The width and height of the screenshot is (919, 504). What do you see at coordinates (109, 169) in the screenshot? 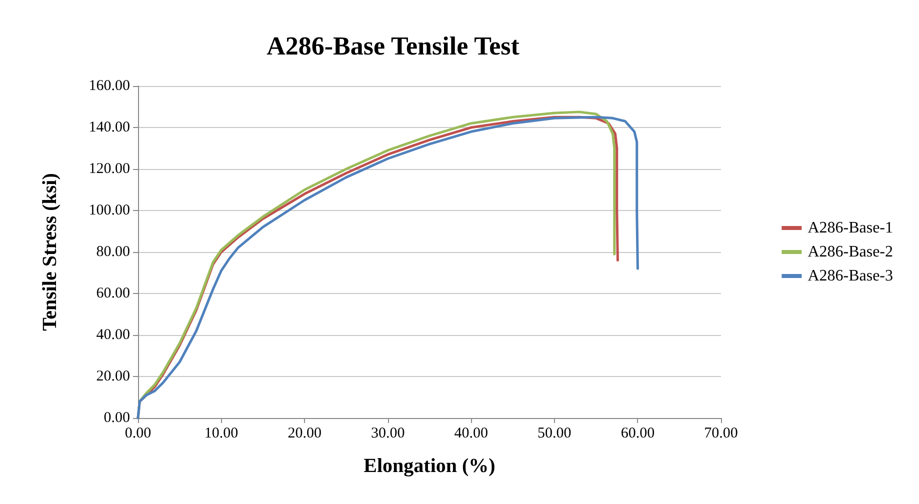
I see `y-tick-label: 120.00` at bounding box center [109, 169].